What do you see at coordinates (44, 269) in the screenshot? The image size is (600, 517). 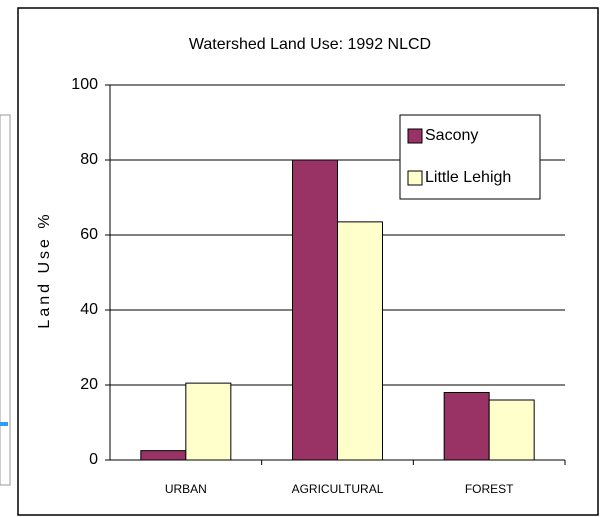 I see `y-axis-label: Land Use %` at bounding box center [44, 269].